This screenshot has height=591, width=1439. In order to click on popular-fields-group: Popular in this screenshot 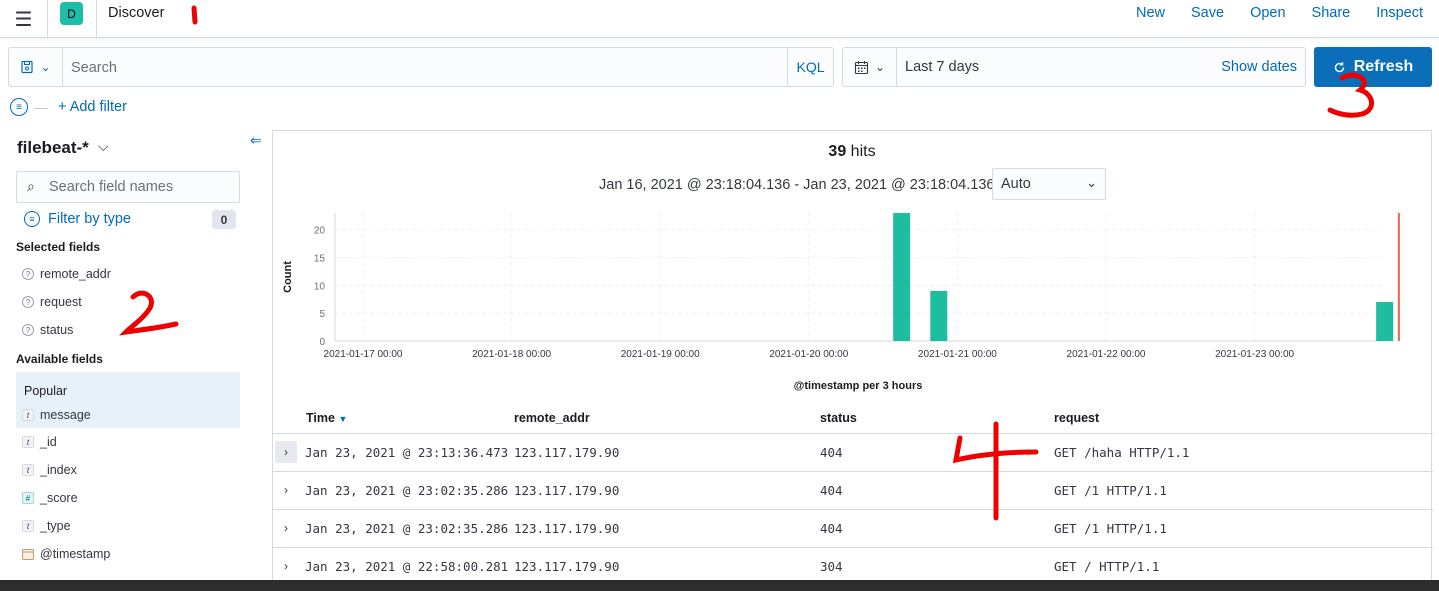, I will do `click(128, 400)`.